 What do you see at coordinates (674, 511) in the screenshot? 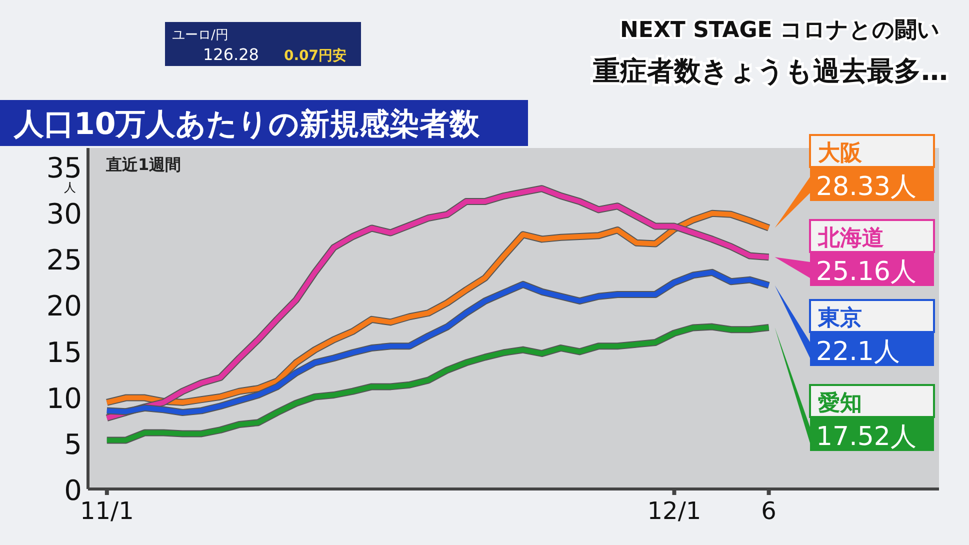
I see `x-tick-label: 12/1` at bounding box center [674, 511].